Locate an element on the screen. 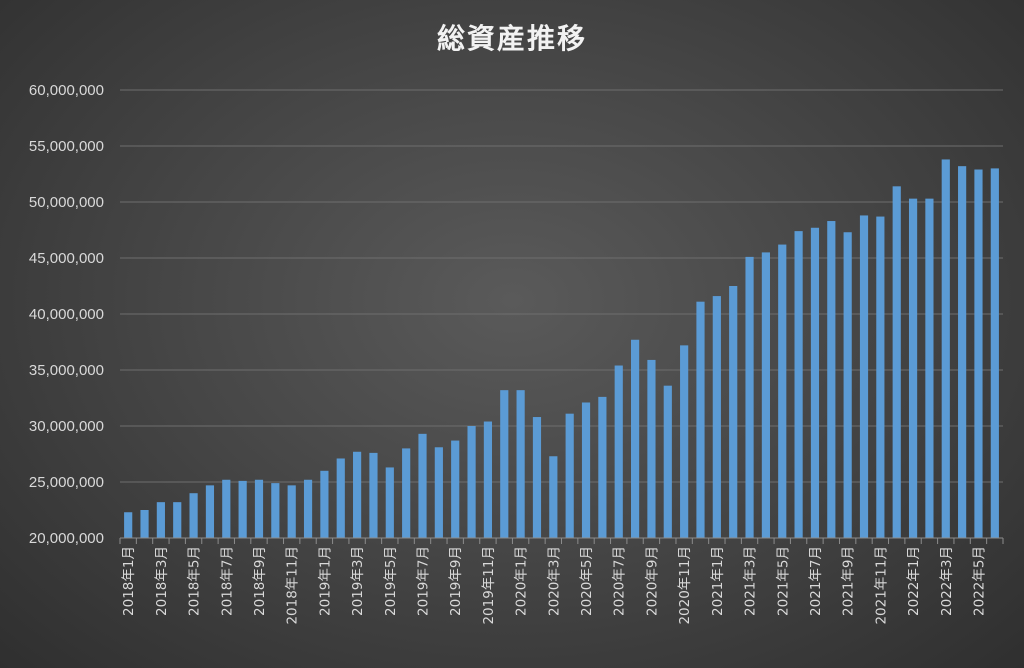 The width and height of the screenshot is (1024, 668). chart-title: 総資産推移 is located at coordinates (512, 38).